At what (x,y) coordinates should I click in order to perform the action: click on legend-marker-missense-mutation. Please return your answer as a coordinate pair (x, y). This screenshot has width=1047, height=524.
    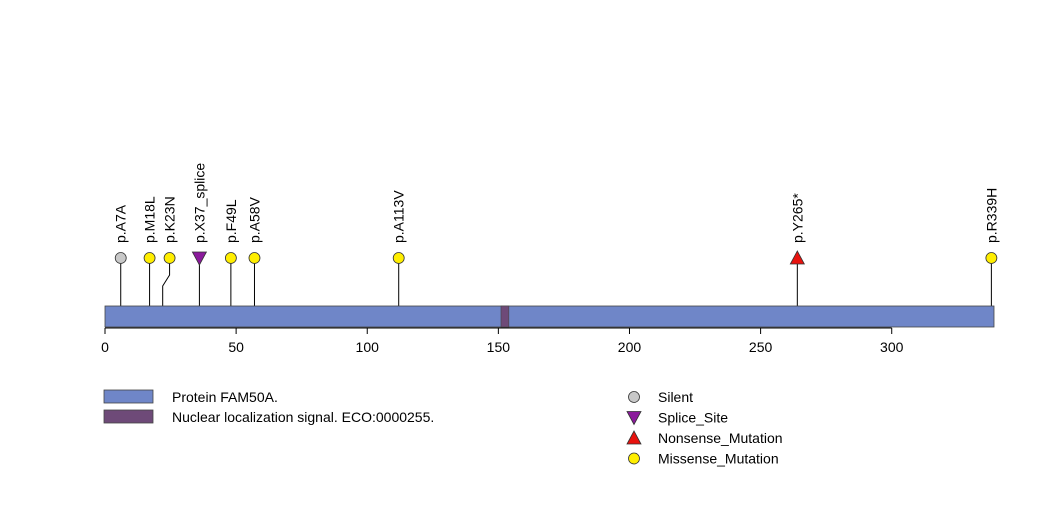
    Looking at the image, I should click on (634, 458).